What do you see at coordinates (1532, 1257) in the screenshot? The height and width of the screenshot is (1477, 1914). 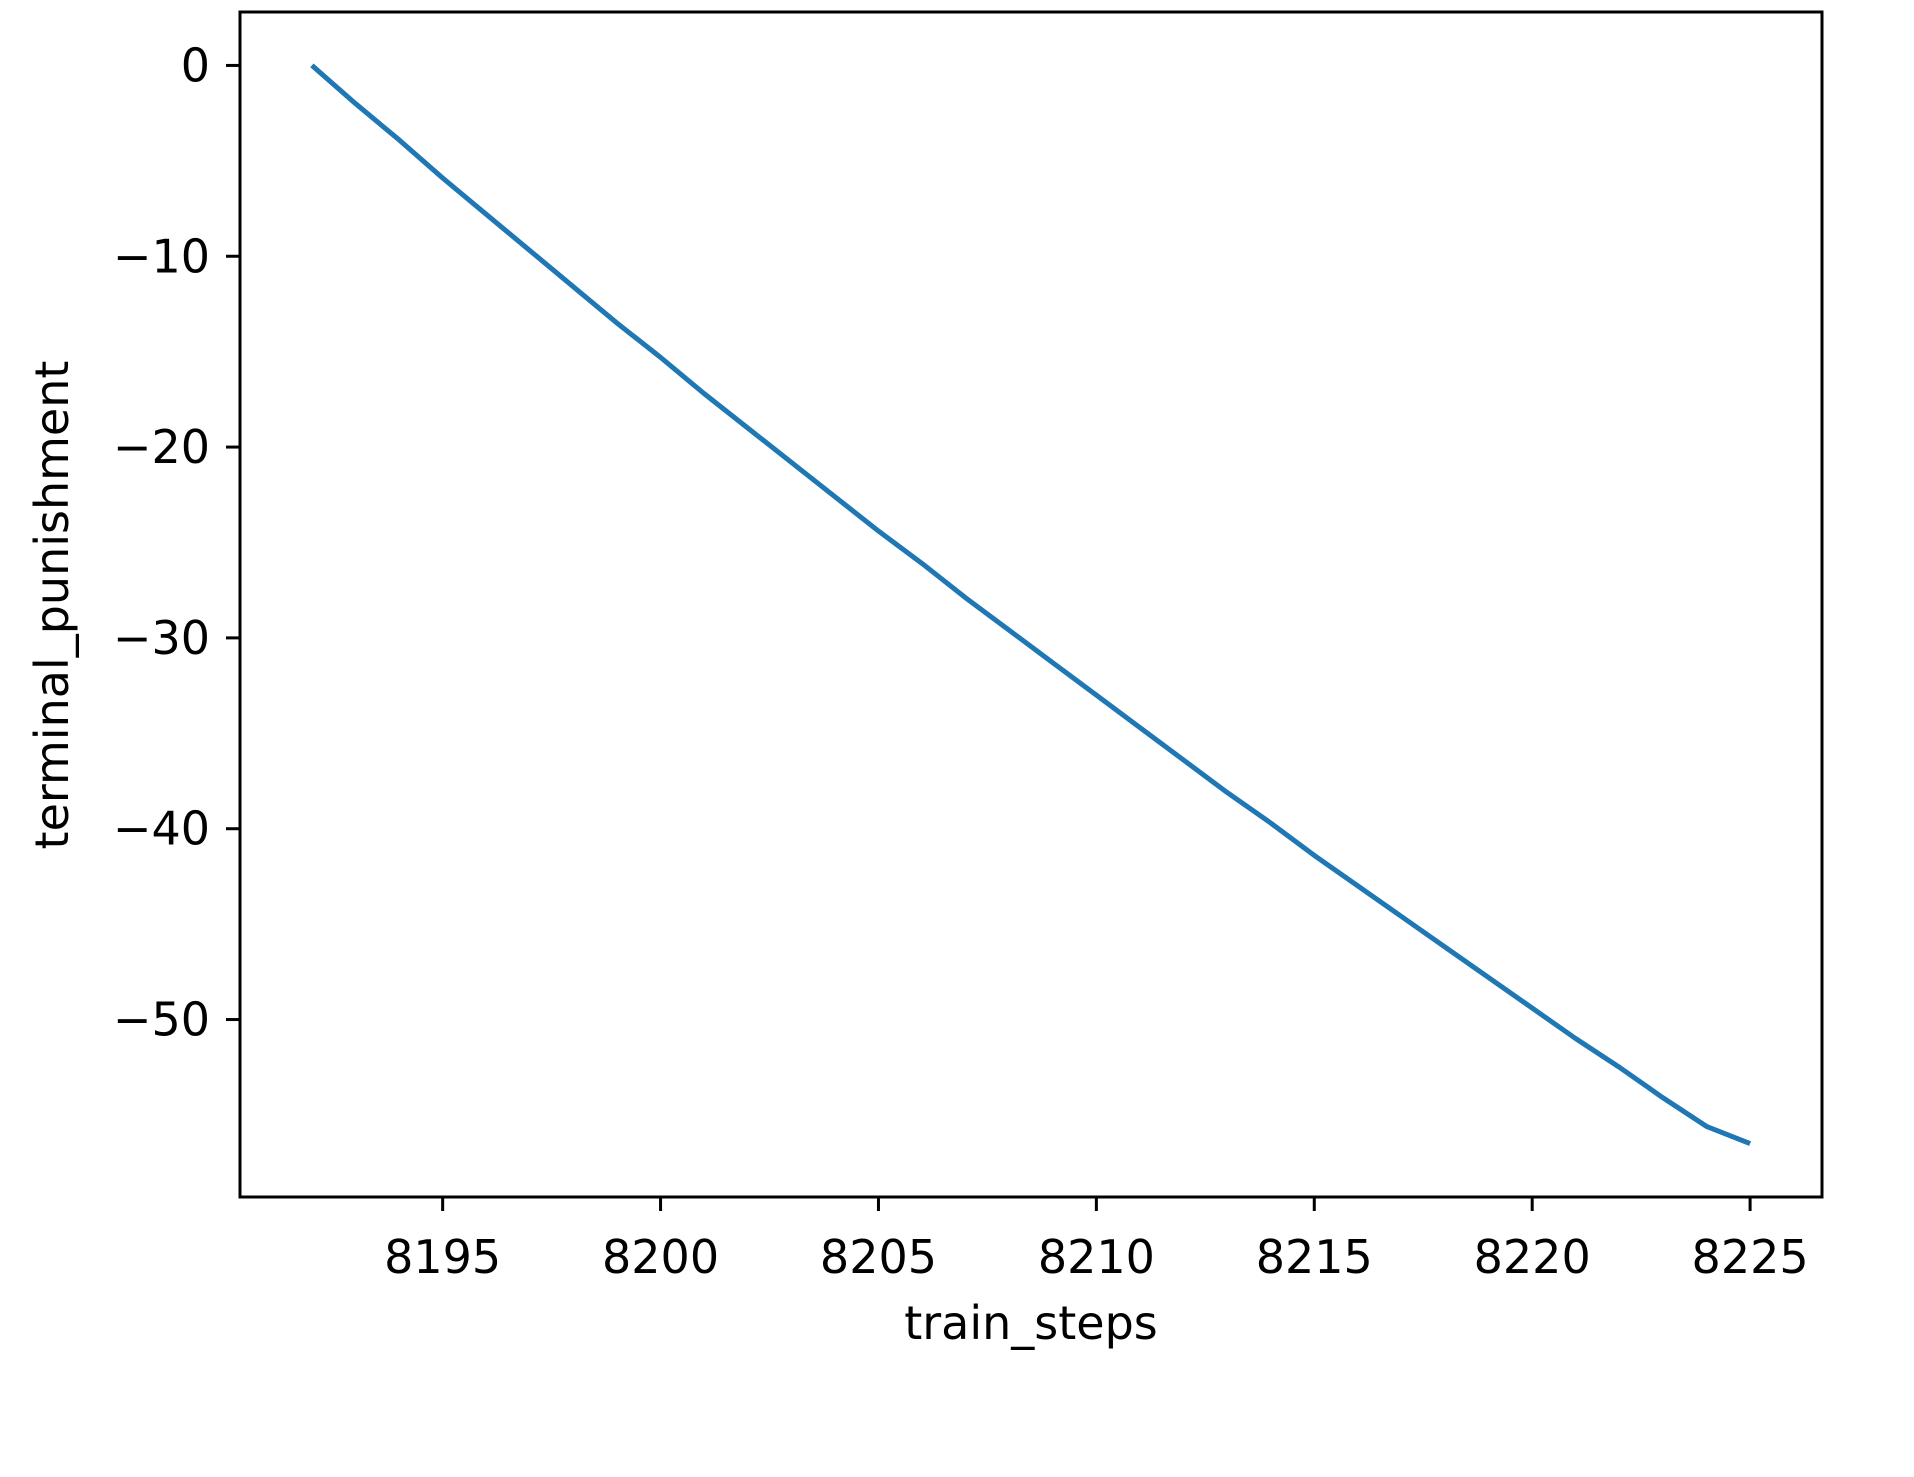 I see `x-tick-label: 8220` at bounding box center [1532, 1257].